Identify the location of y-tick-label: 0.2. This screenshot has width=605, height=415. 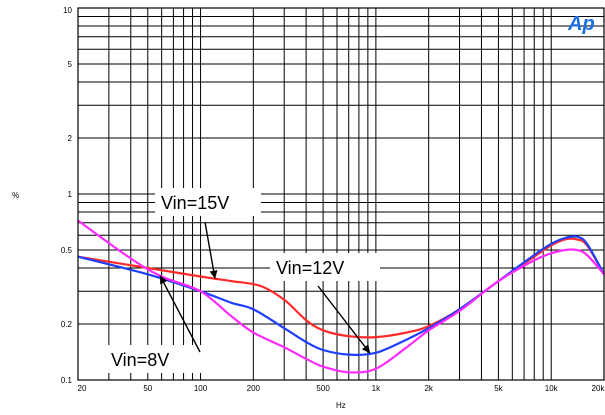
(67, 324).